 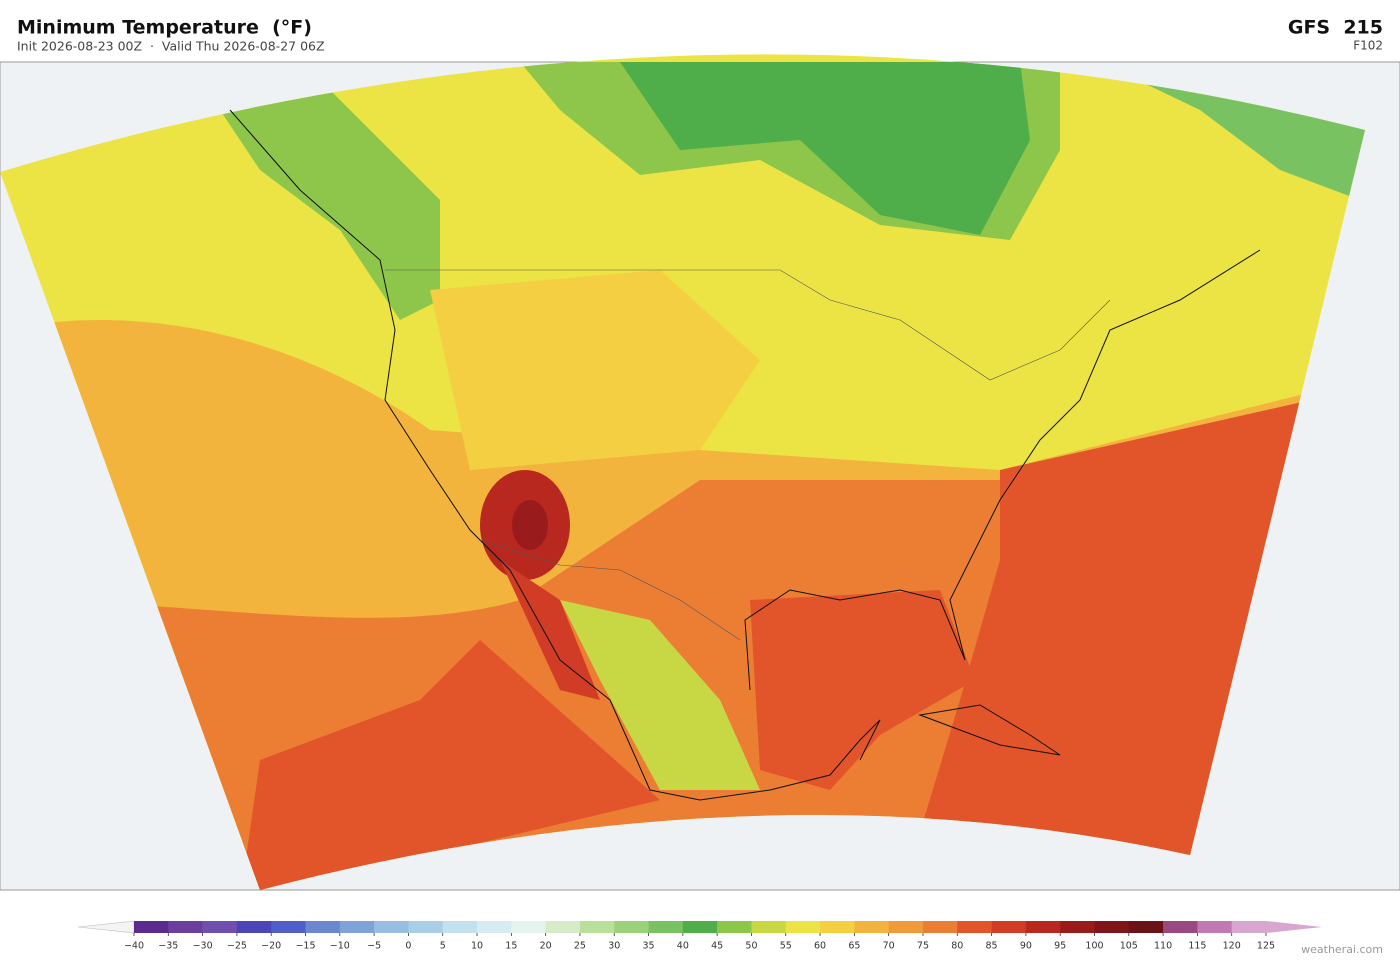 What do you see at coordinates (992, 946) in the screenshot?
I see `colorbar-tick-label: 85` at bounding box center [992, 946].